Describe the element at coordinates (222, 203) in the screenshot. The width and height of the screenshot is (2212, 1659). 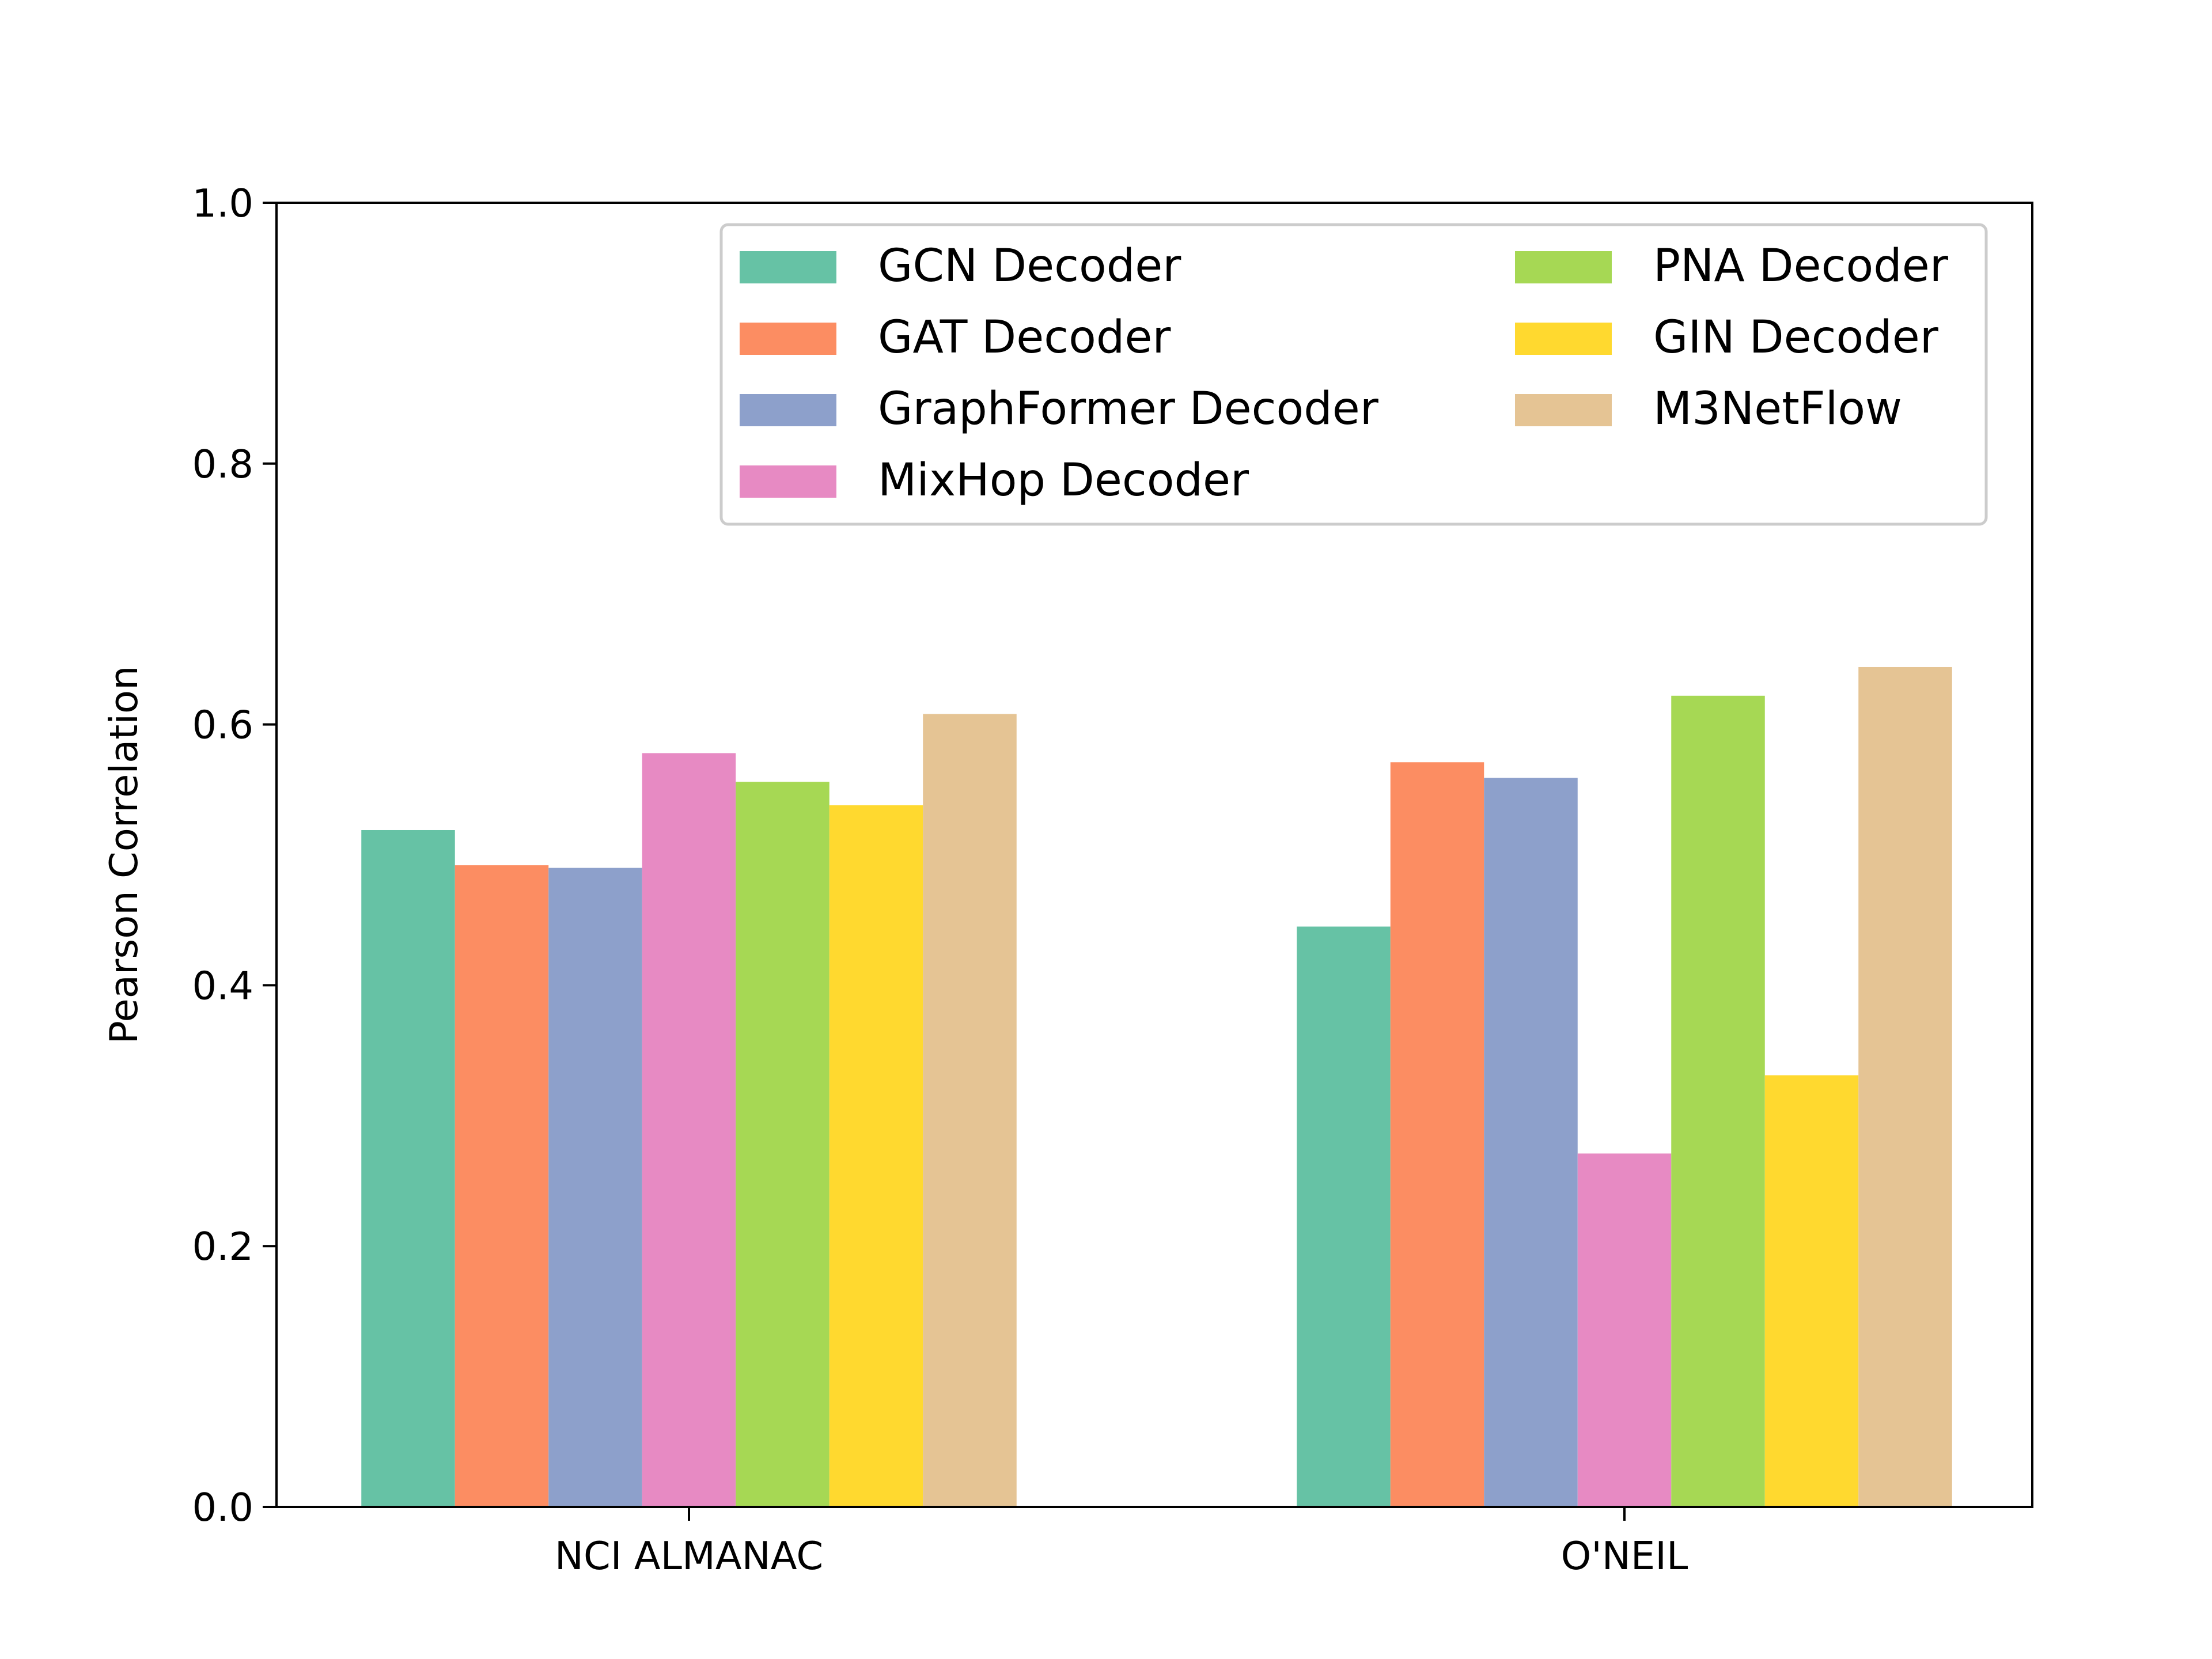
I see `y-tick-label-5: 1.0` at that location.